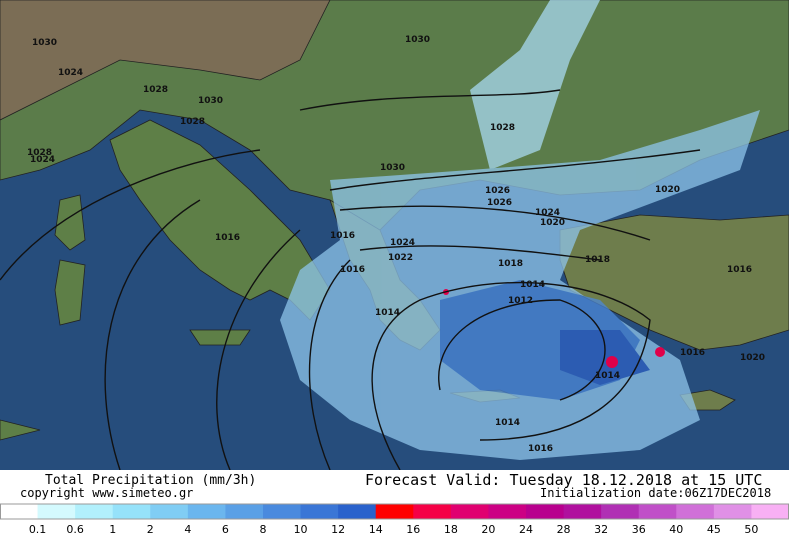 The image size is (789, 550). I want to click on colorbar-label: 10, so click(301, 529).